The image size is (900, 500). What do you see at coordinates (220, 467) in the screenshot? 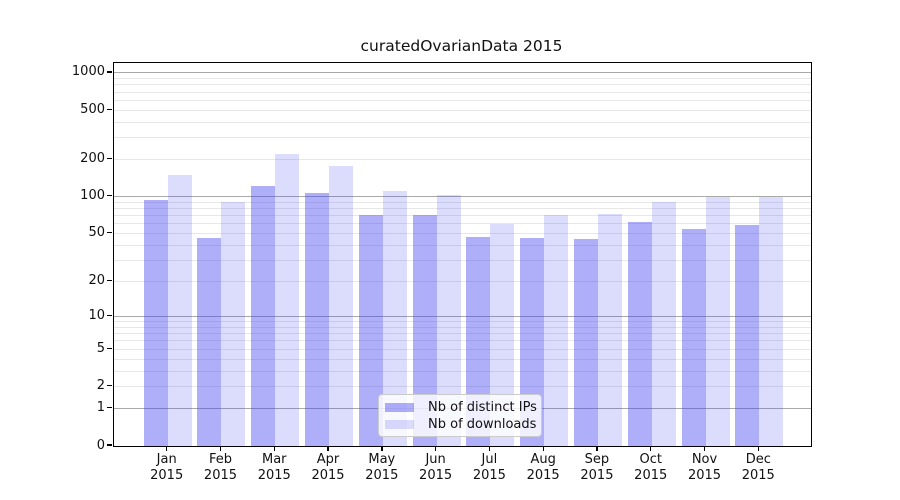
I see `x-tick-label: Feb 2015` at bounding box center [220, 467].